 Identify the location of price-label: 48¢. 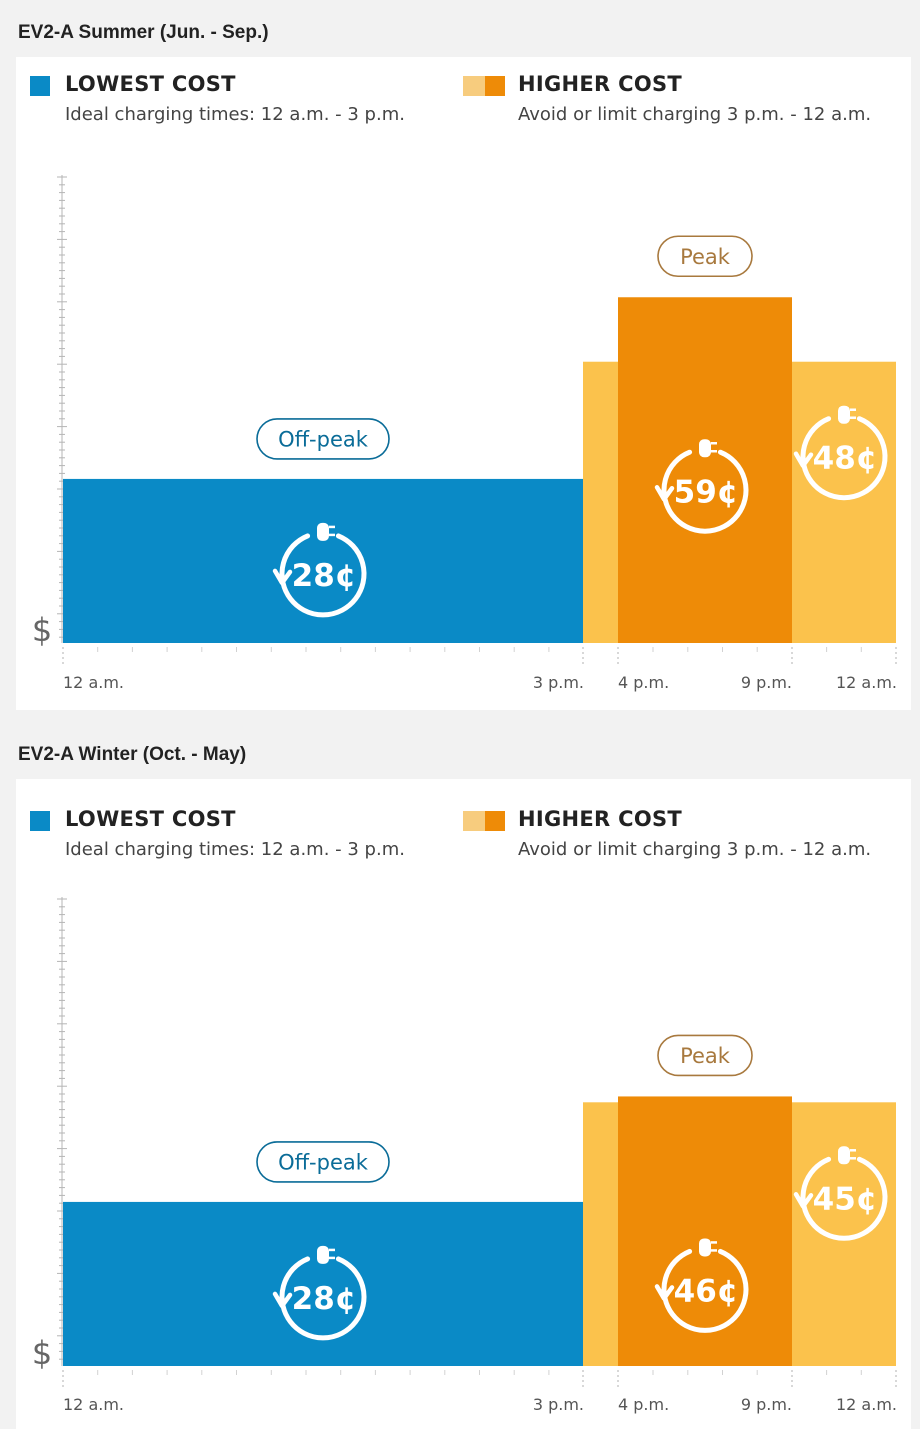
(845, 459).